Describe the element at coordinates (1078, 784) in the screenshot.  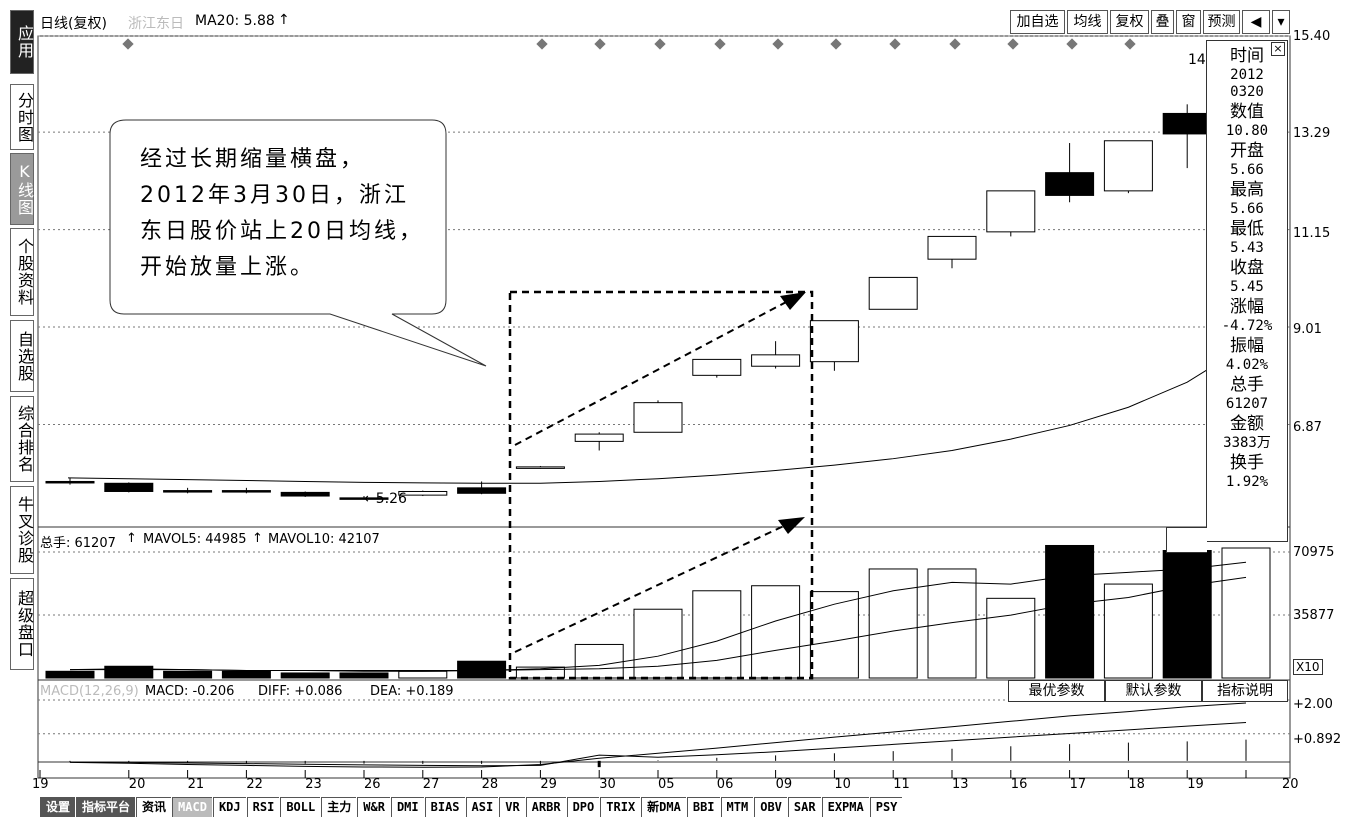
I see `x-axis-label: 17` at that location.